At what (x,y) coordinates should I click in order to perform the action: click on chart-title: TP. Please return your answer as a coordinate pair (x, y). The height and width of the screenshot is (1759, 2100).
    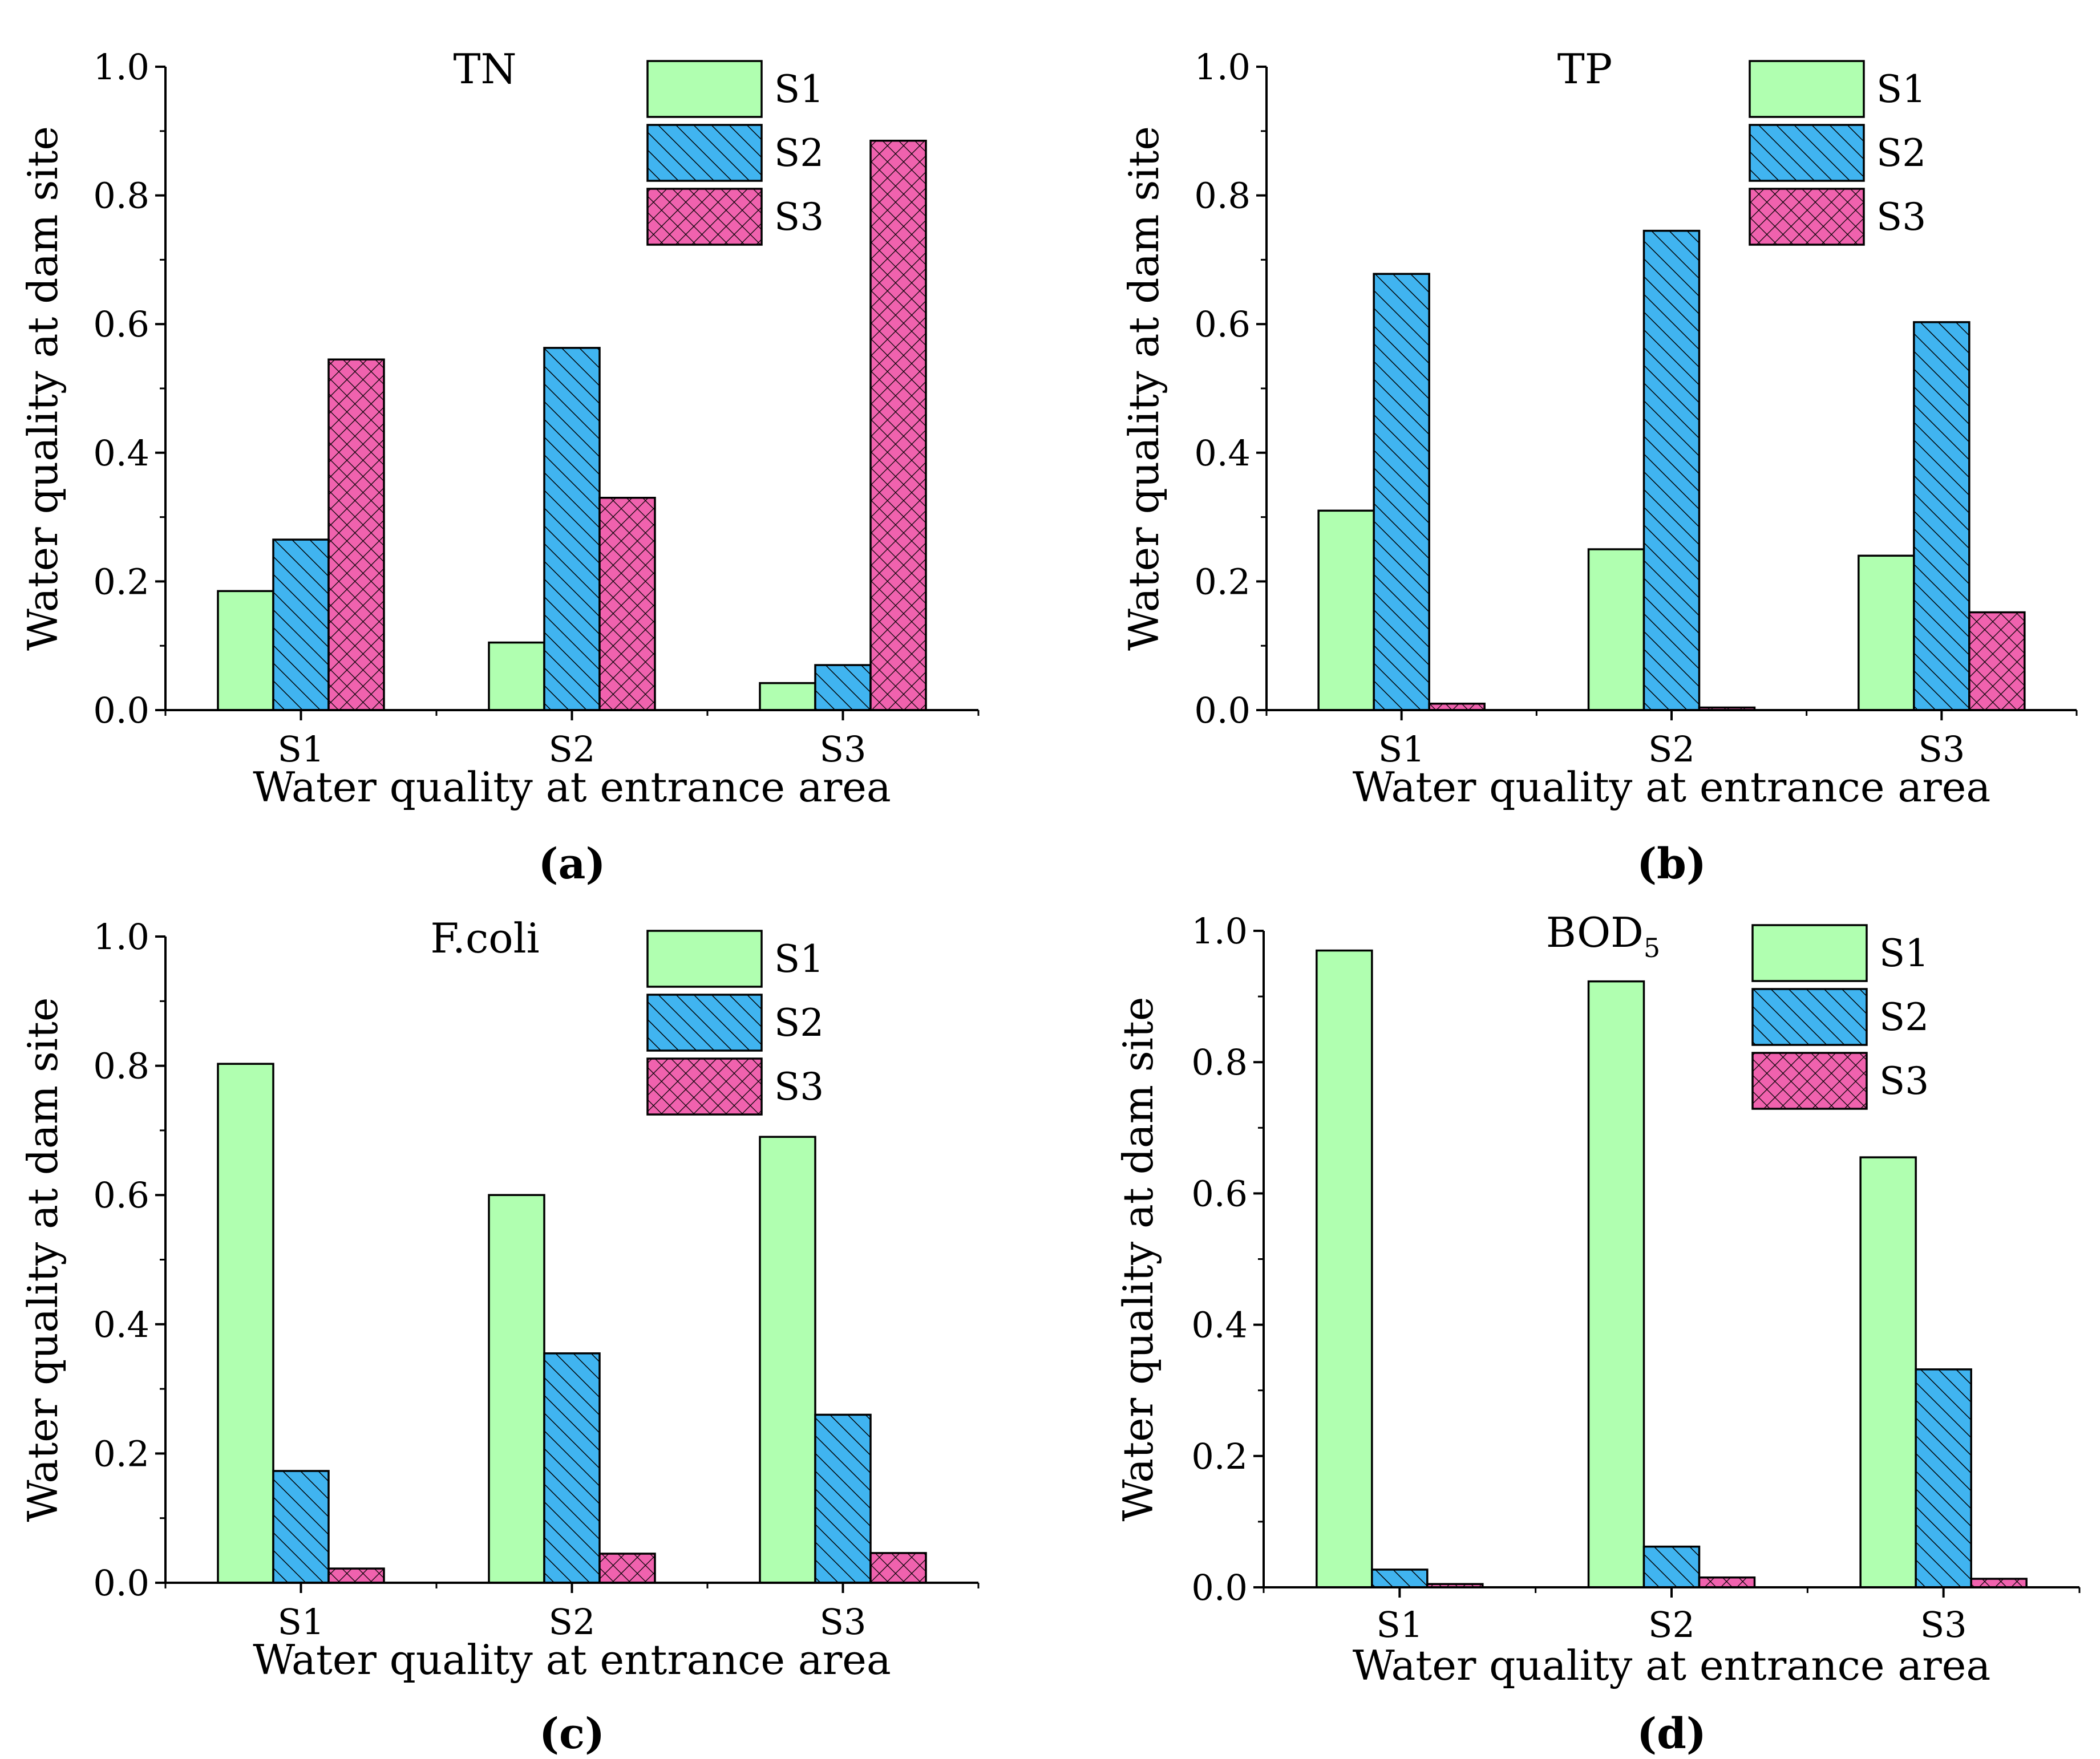
    Looking at the image, I should click on (1584, 69).